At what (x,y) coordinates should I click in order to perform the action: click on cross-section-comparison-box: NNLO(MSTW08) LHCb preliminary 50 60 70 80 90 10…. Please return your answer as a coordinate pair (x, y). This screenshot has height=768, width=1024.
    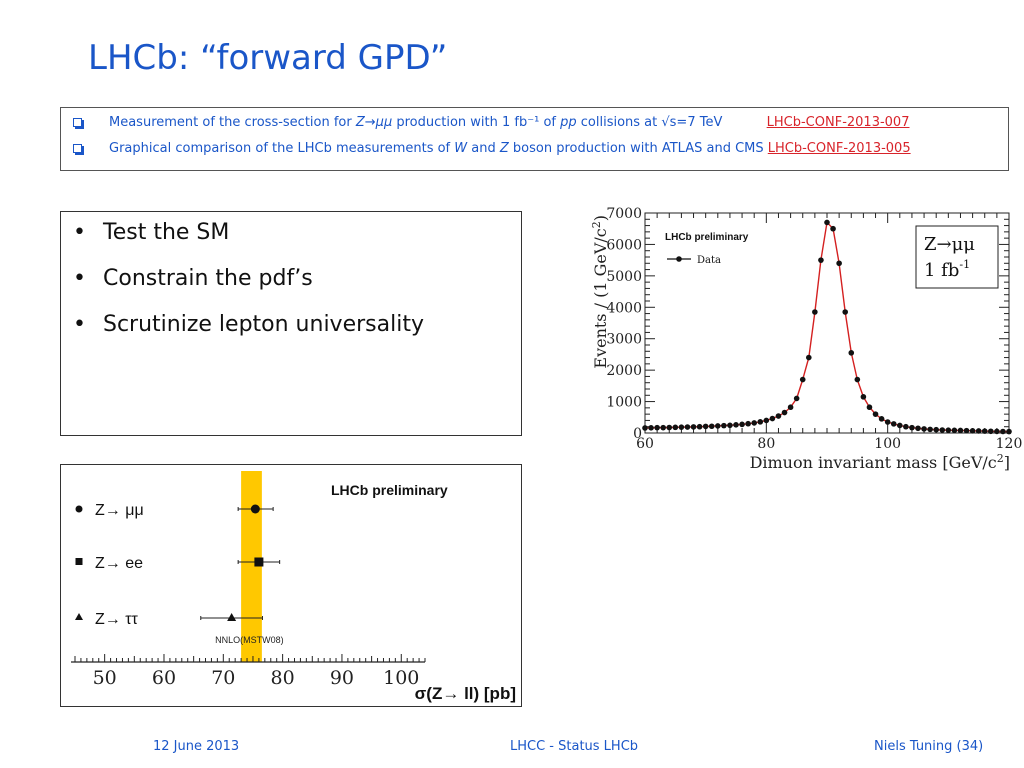
    Looking at the image, I should click on (291, 585).